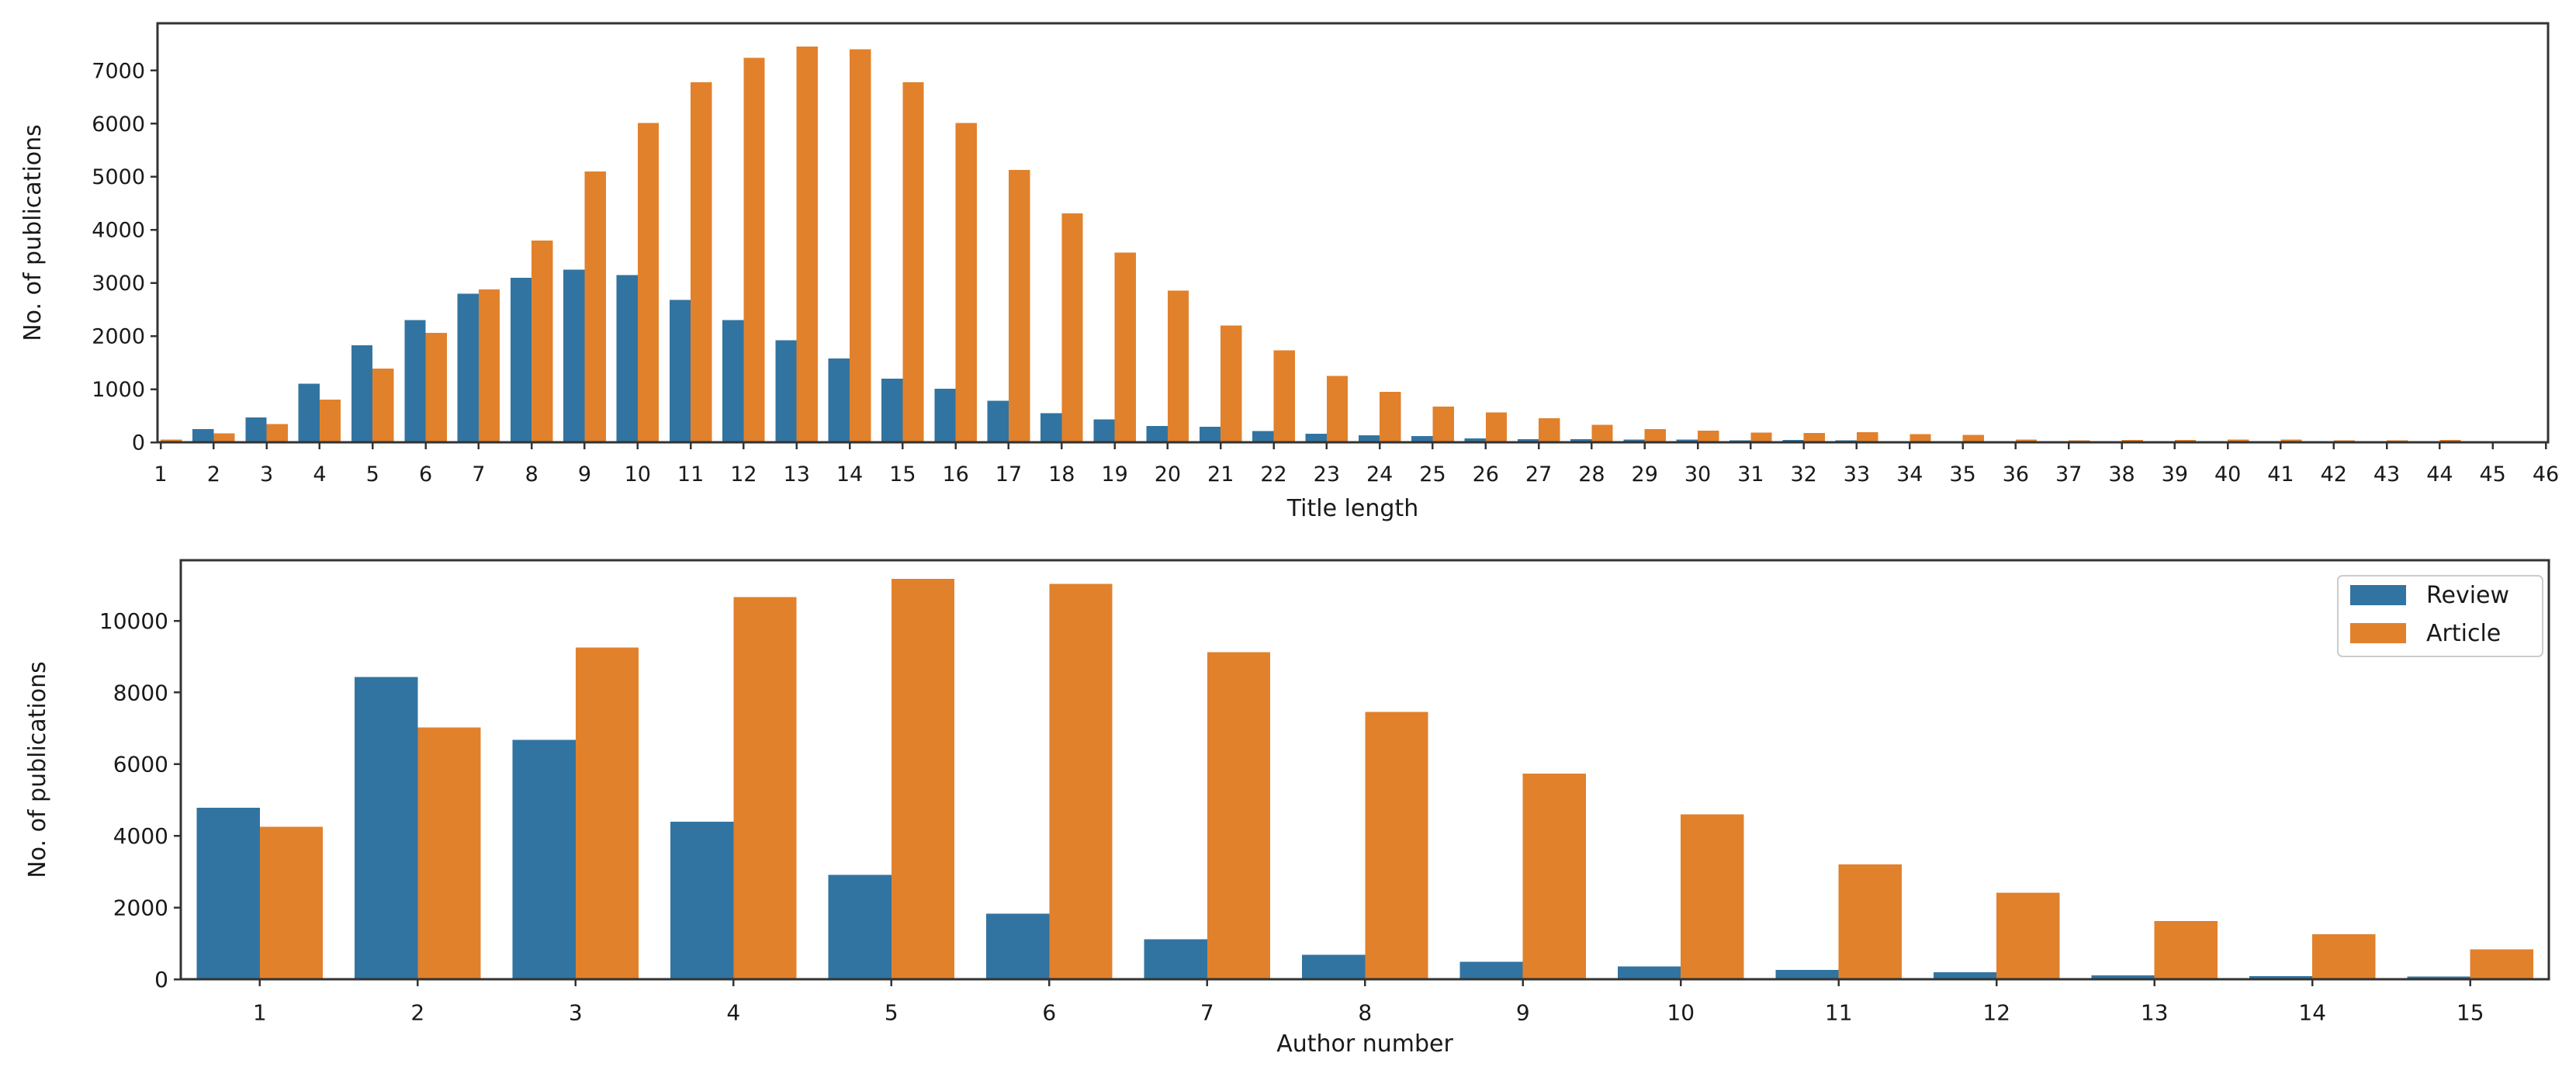 This screenshot has width=2576, height=1077. Describe the element at coordinates (2425, 633) in the screenshot. I see `legend-item-article: Article` at that location.